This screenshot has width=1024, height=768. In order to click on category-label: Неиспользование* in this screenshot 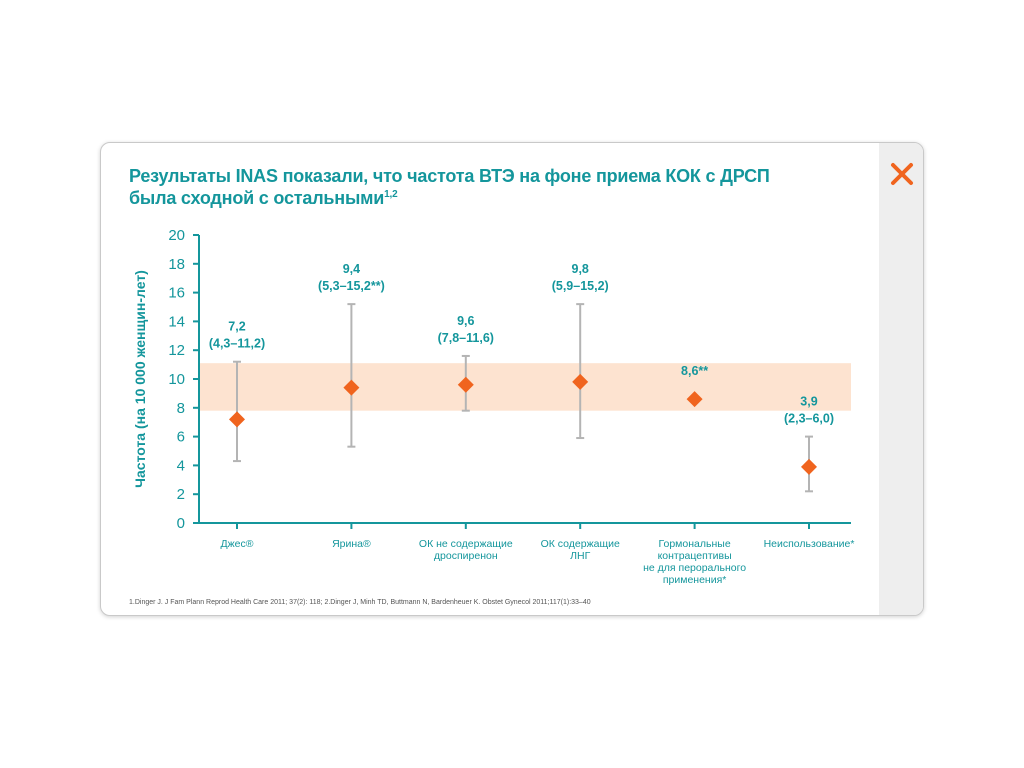, I will do `click(809, 544)`.